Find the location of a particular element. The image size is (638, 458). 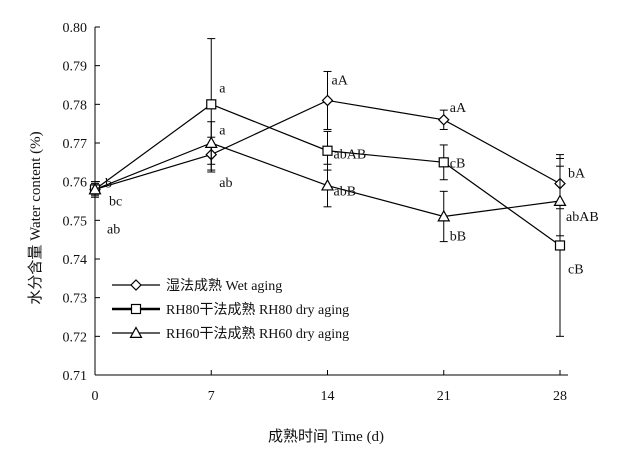

legend-label: 湿法成熟 Wet aging is located at coordinates (224, 286).